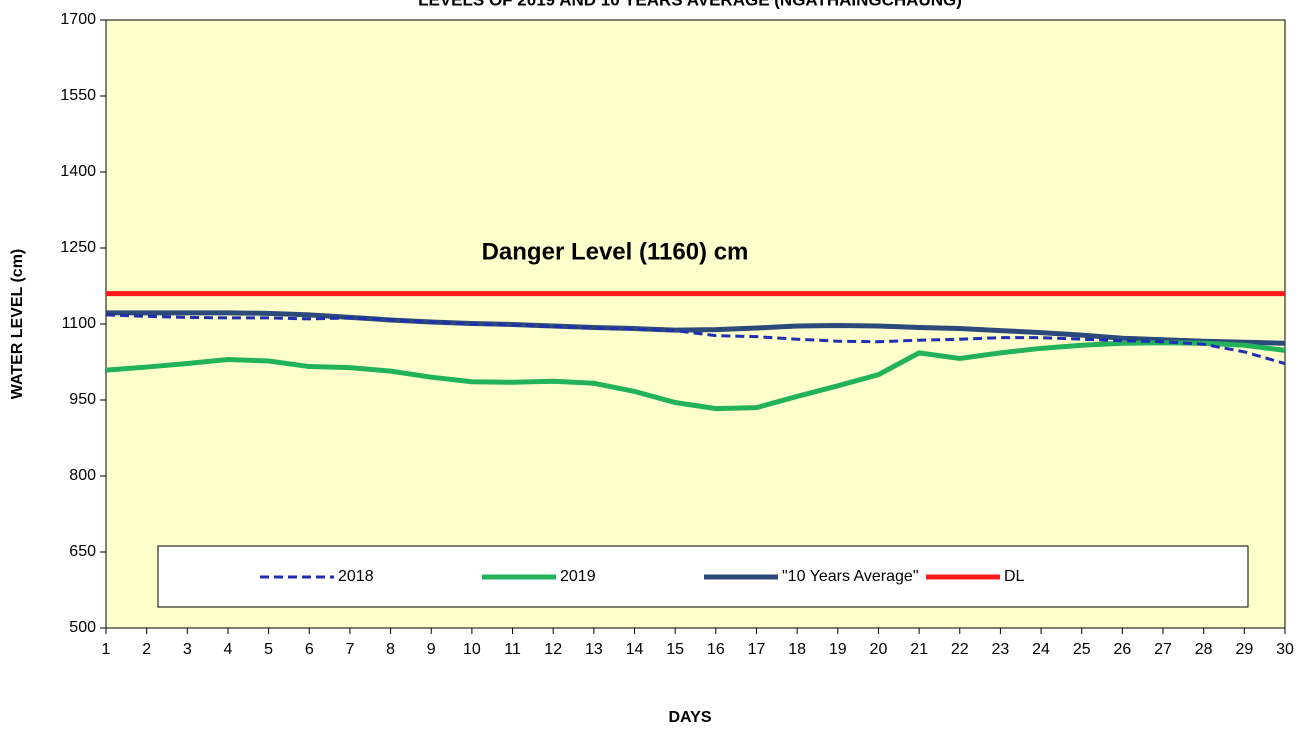 This screenshot has width=1299, height=731. What do you see at coordinates (17, 324) in the screenshot?
I see `y-axis-label: WATER LEVEL (cm)` at bounding box center [17, 324].